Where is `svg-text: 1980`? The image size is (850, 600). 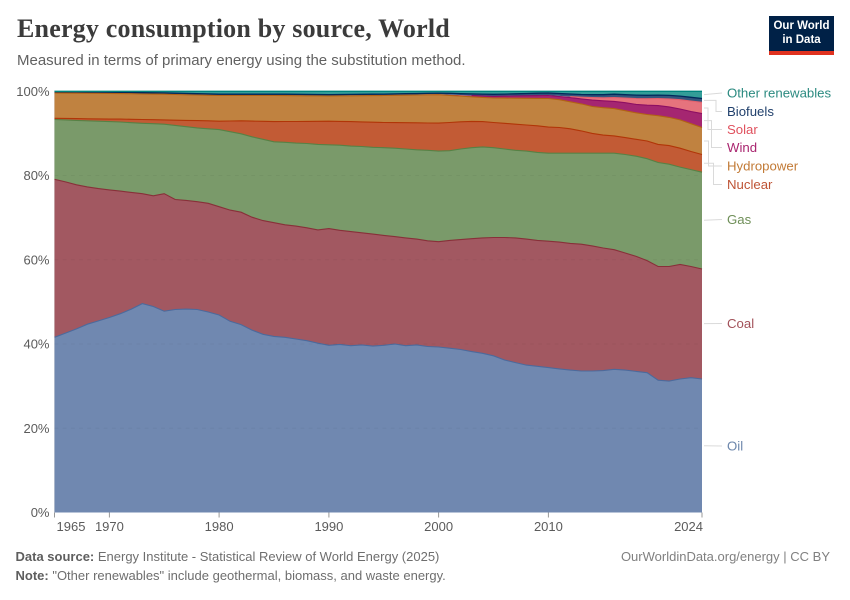
svg-text: 1980 is located at coordinates (219, 526).